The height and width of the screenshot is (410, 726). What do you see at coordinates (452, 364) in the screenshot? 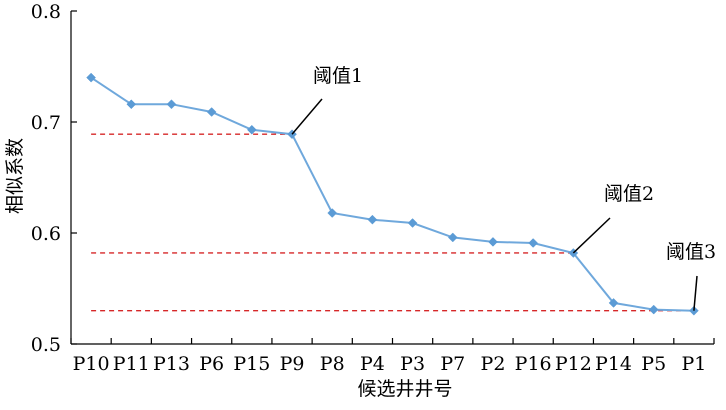
I see `x-tick-label: P7` at bounding box center [452, 364].